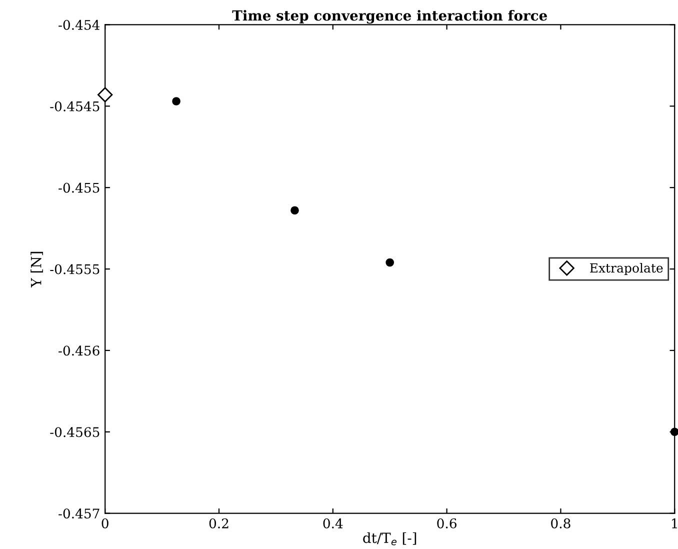  Describe the element at coordinates (36, 270) in the screenshot. I see `y-axis-title: Y [N]` at that location.